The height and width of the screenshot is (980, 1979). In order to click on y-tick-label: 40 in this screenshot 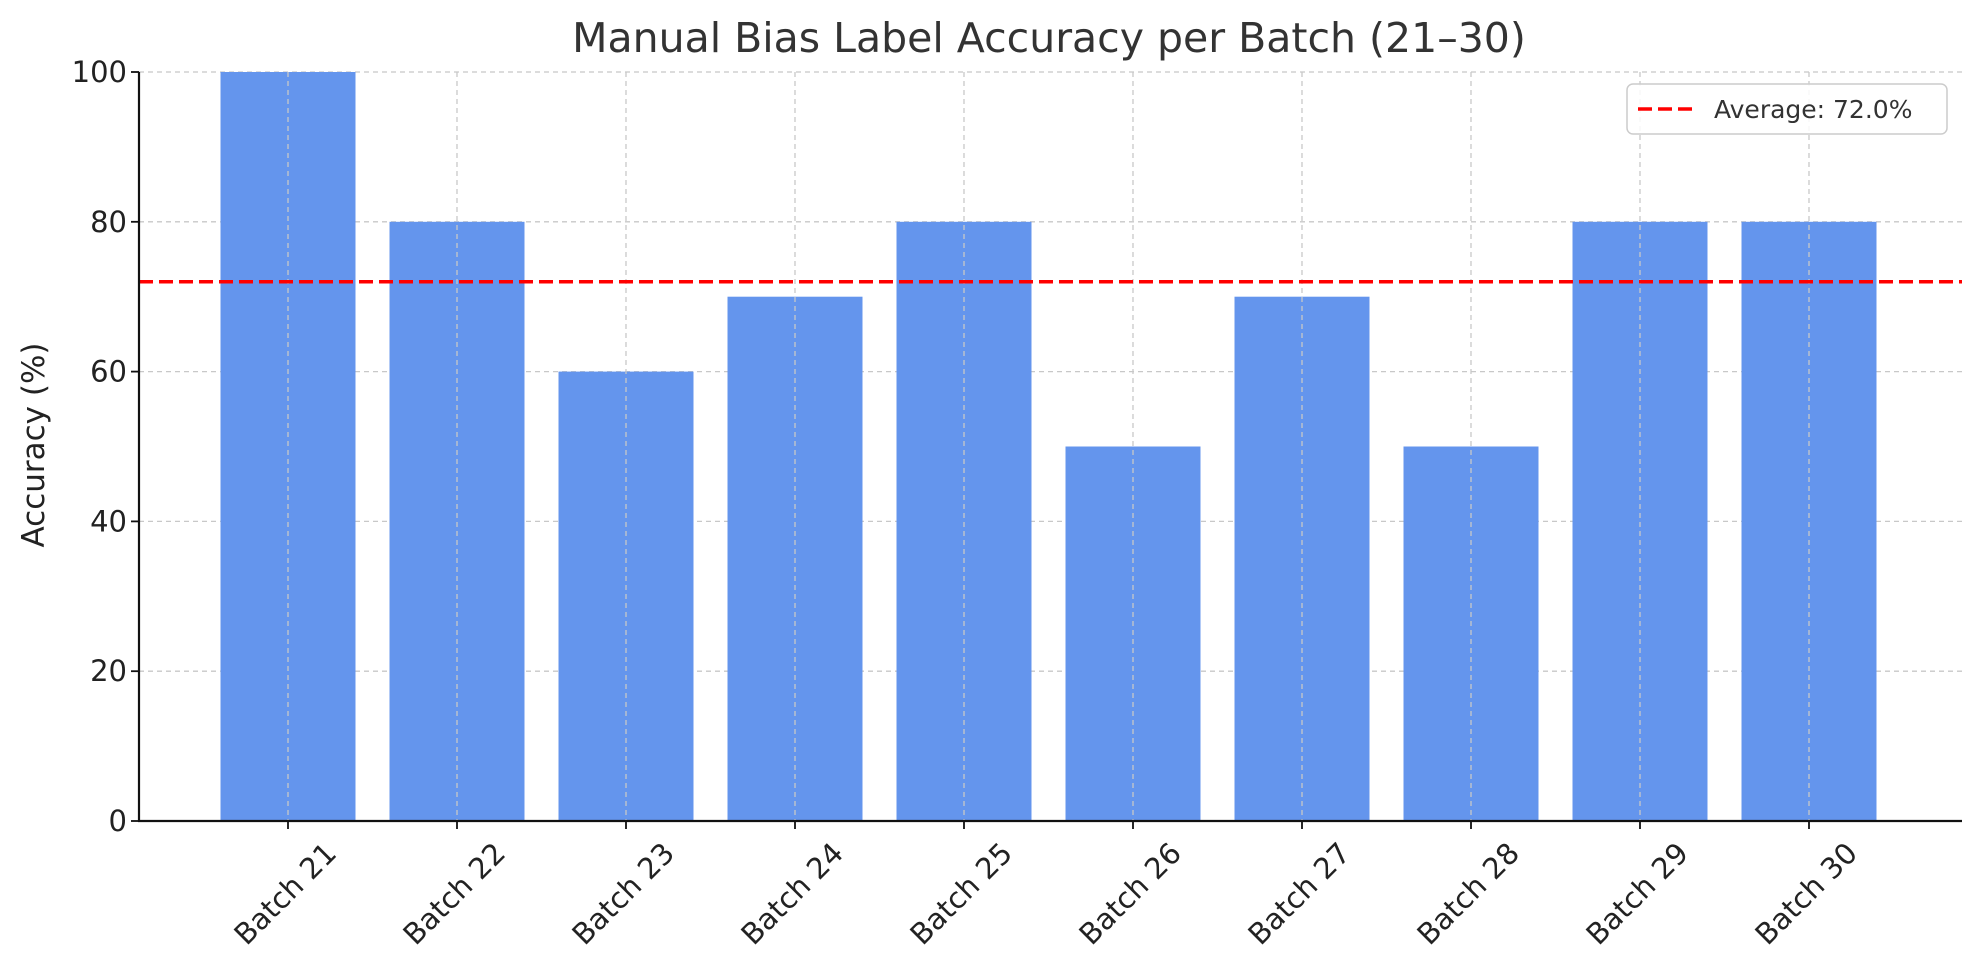, I will do `click(108, 521)`.